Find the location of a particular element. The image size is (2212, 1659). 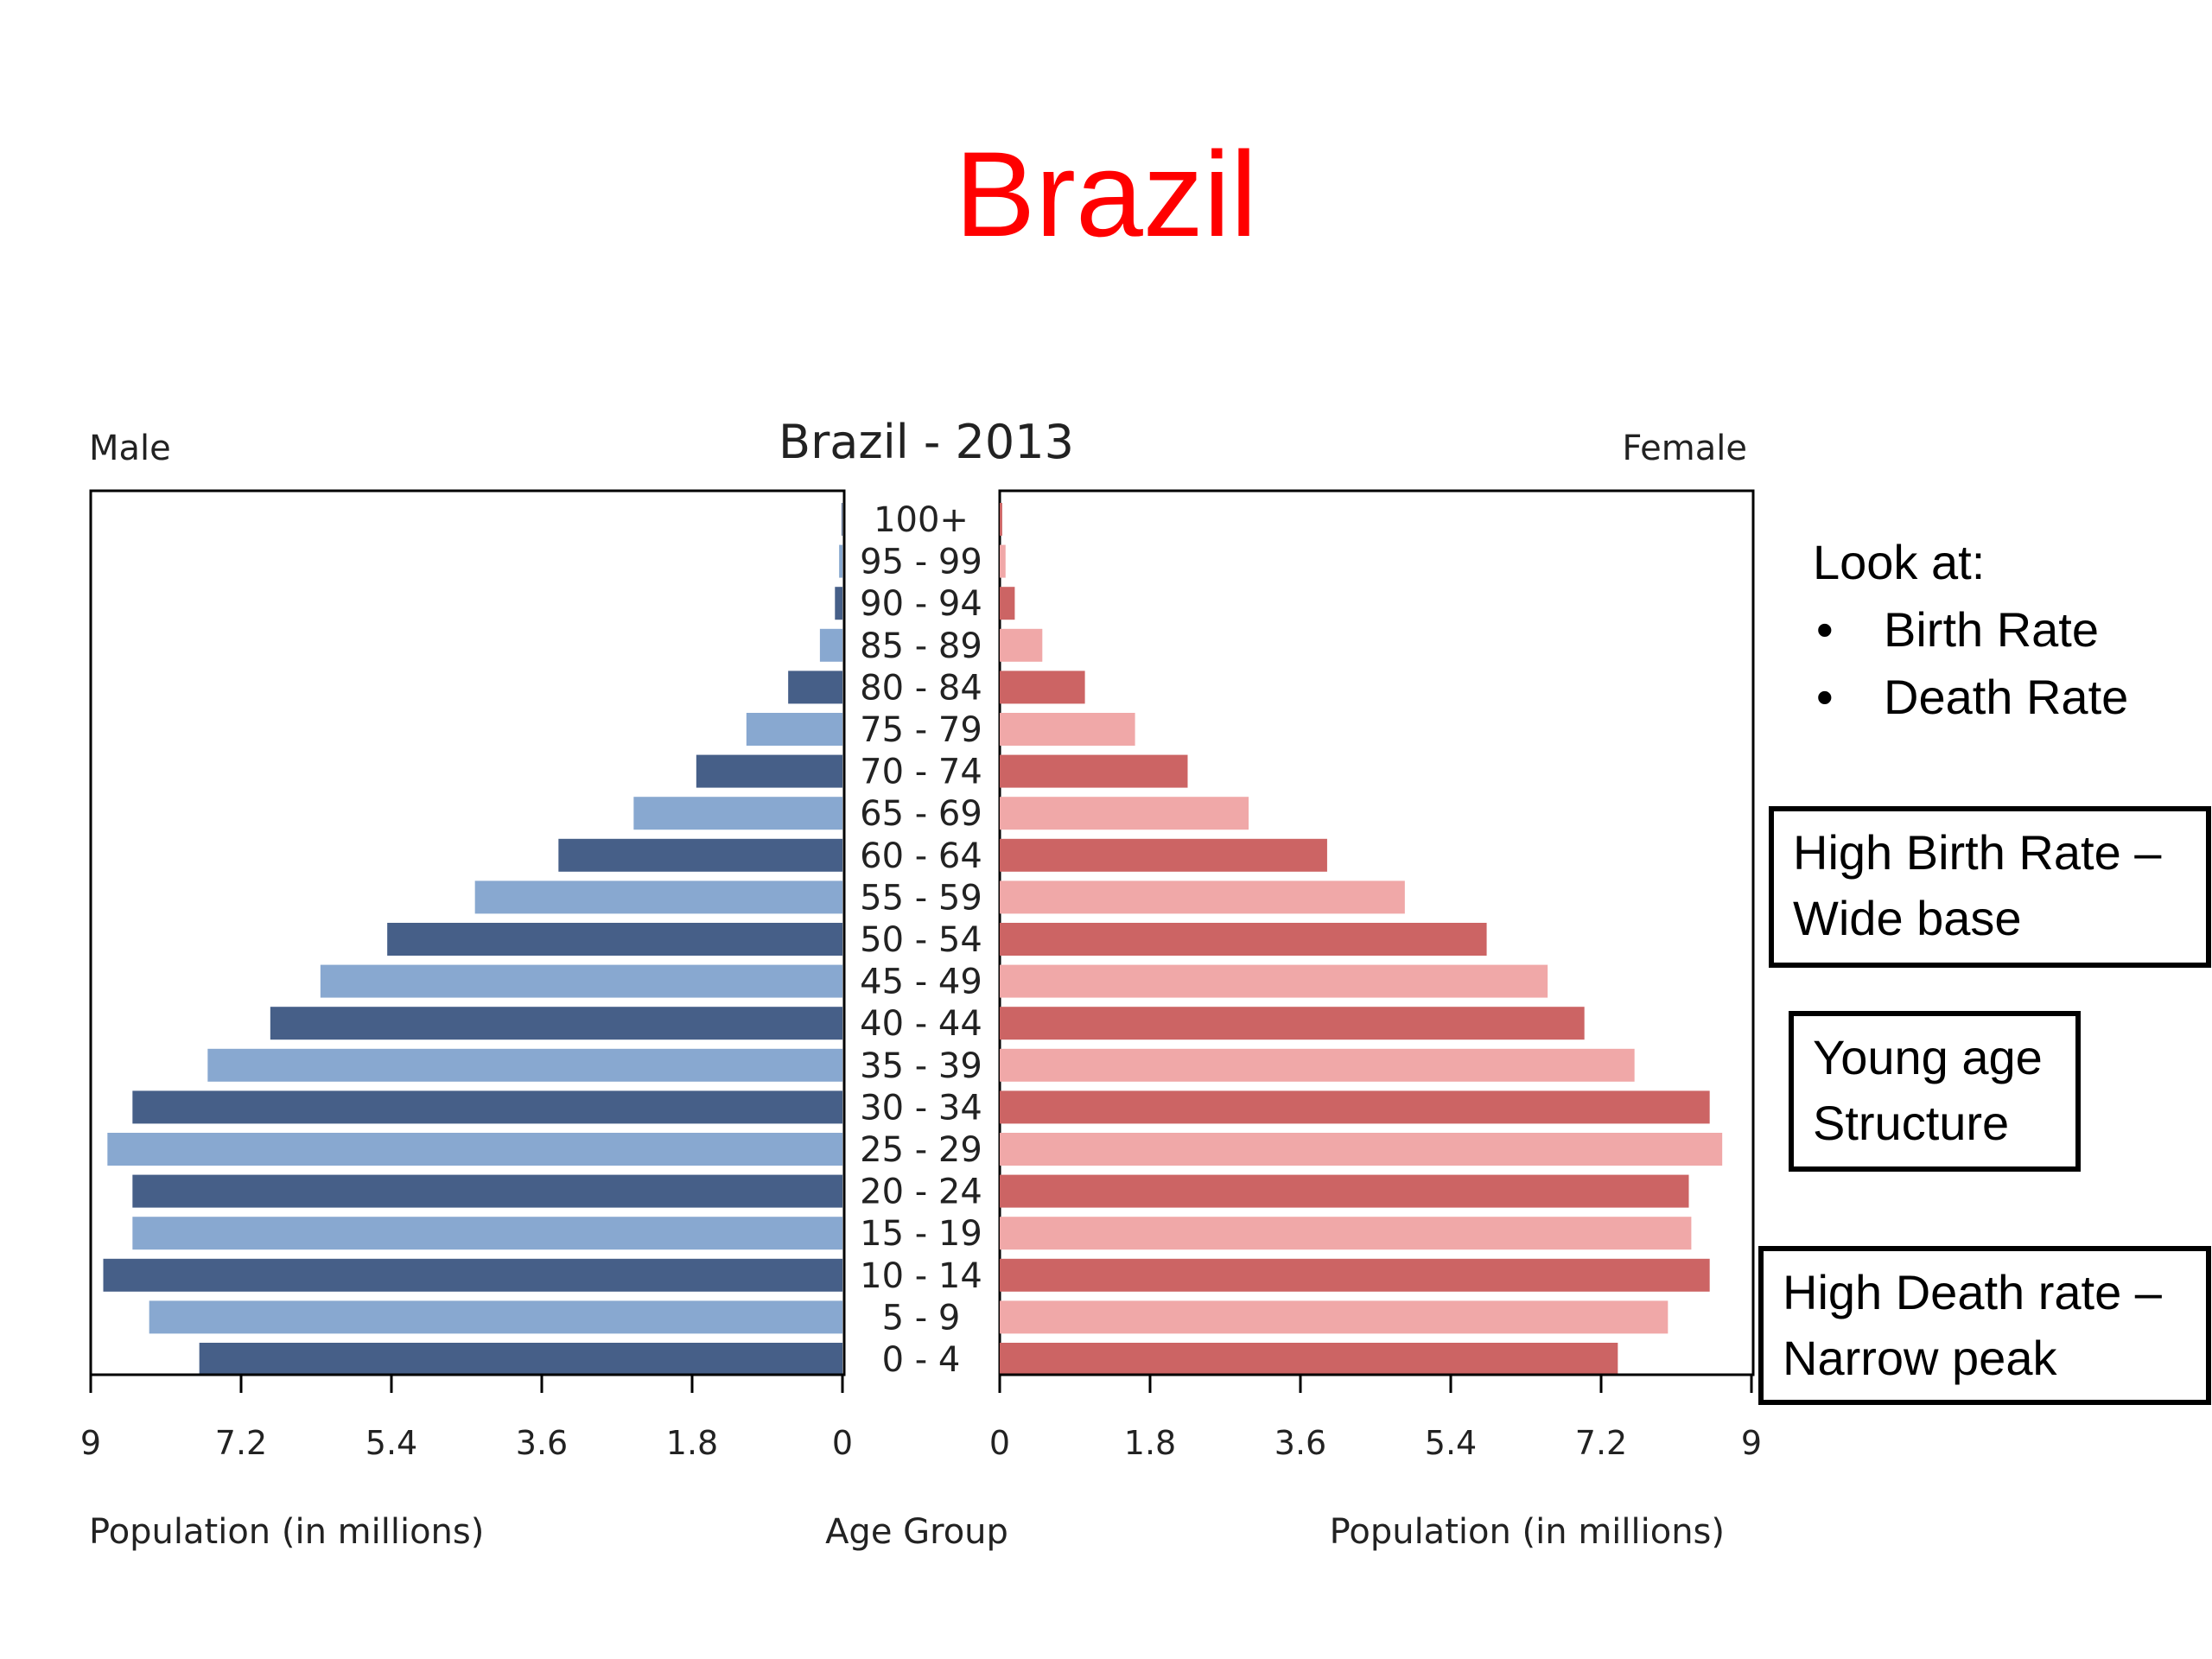

slide-title: Brazil is located at coordinates (1106, 194).